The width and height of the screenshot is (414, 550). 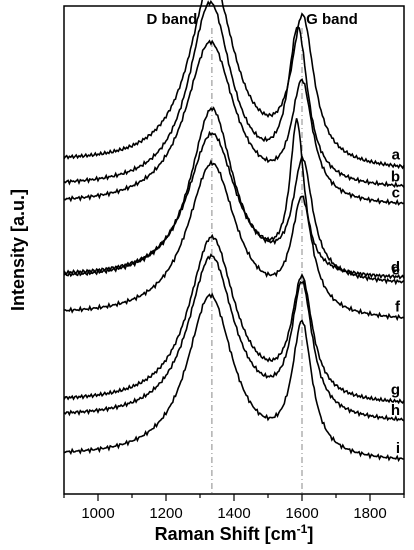 What do you see at coordinates (396, 154) in the screenshot?
I see `series-label-a: a` at bounding box center [396, 154].